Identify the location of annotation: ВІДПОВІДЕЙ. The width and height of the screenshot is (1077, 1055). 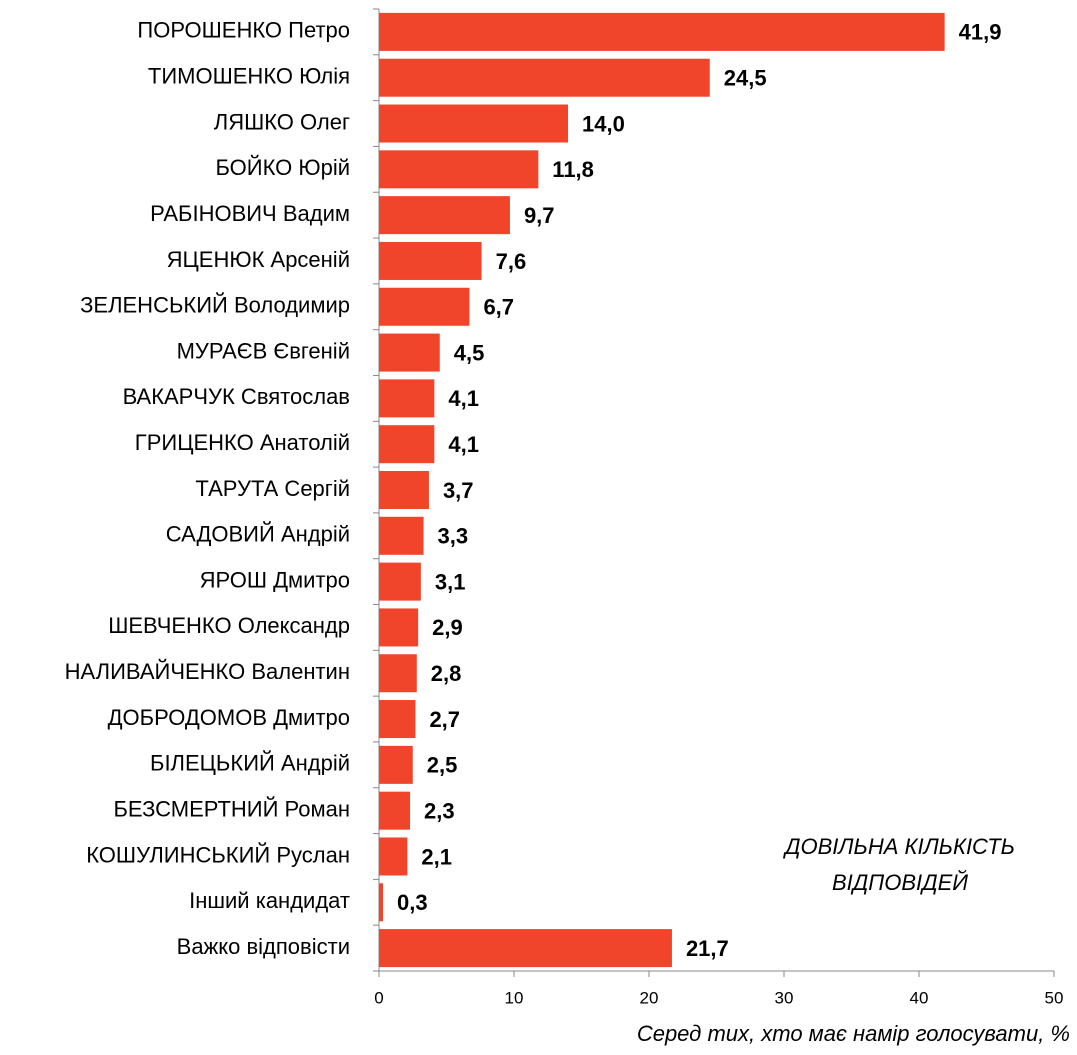
(900, 882).